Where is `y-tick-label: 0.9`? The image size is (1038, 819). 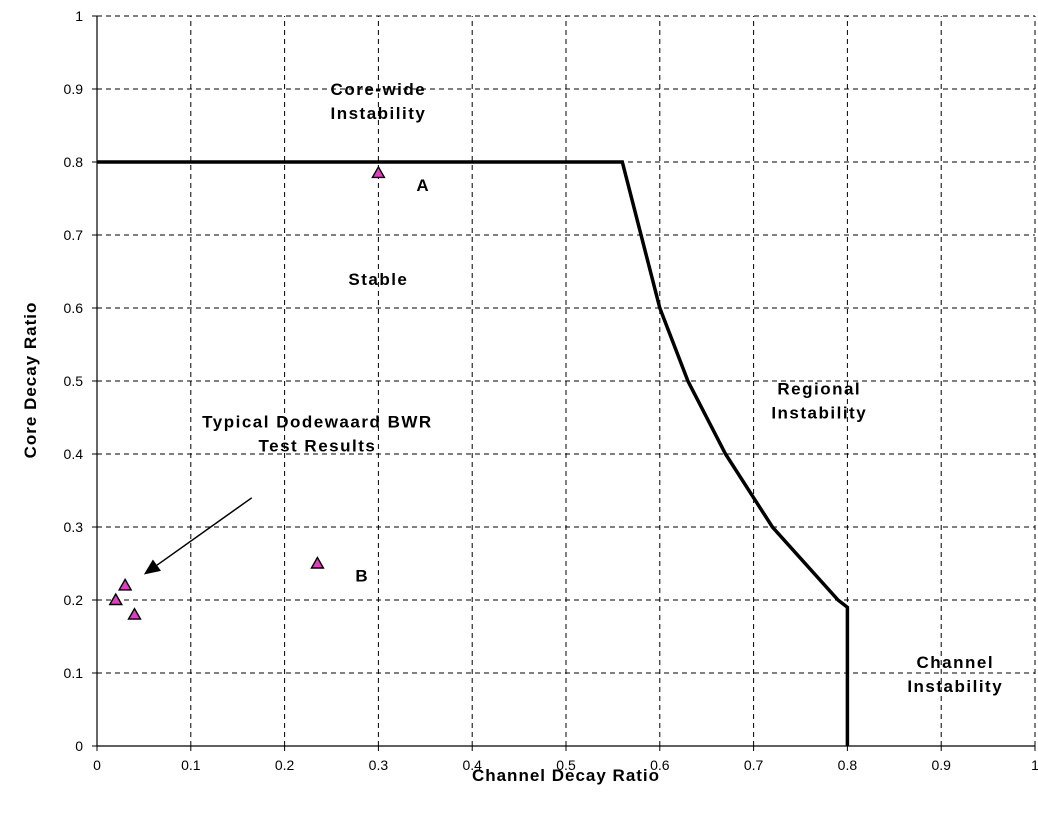
y-tick-label: 0.9 is located at coordinates (74, 89).